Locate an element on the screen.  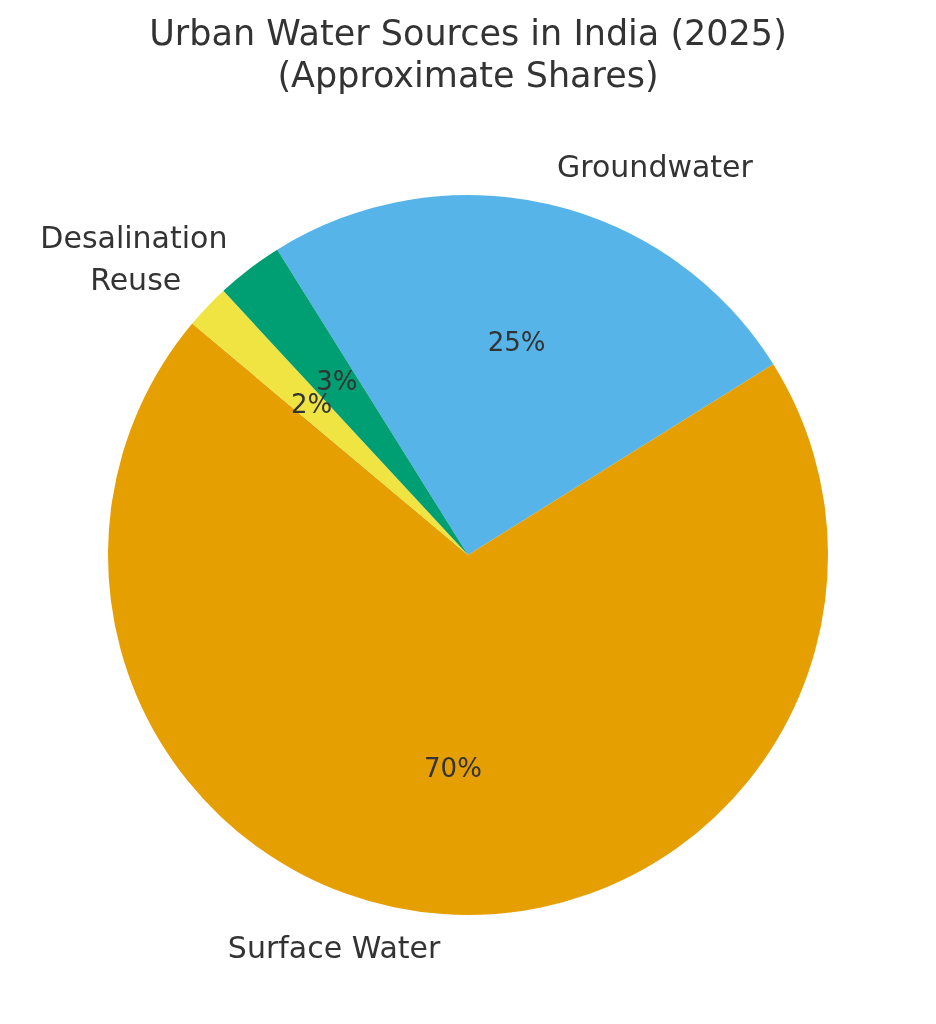
slice-label: Desalination is located at coordinates (134, 238).